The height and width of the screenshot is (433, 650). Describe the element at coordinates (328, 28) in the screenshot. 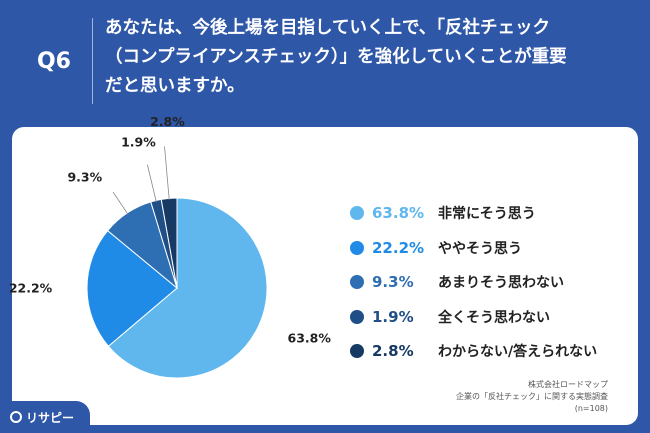

I see `question-line: あなたは、今後上場を目指していく上で、「反社チェック` at that location.